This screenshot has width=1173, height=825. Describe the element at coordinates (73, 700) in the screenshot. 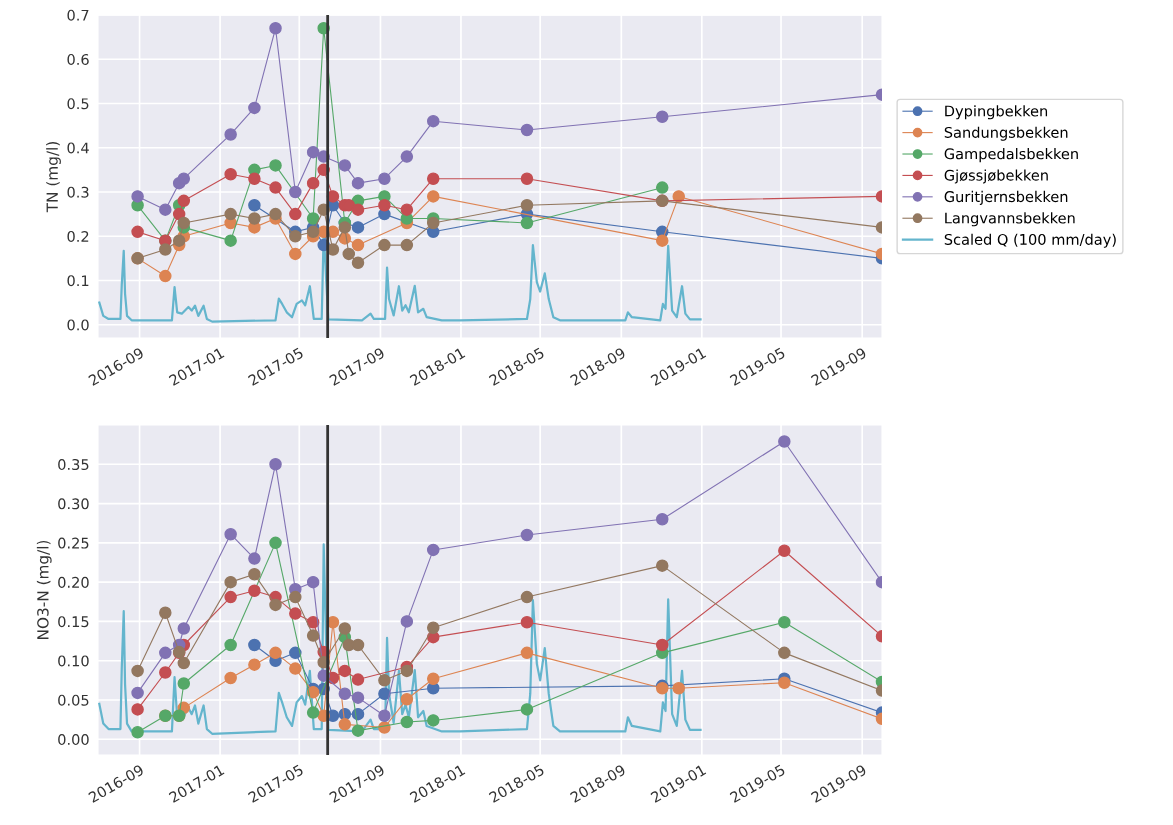

I see `y-tick-label: 0.05` at that location.